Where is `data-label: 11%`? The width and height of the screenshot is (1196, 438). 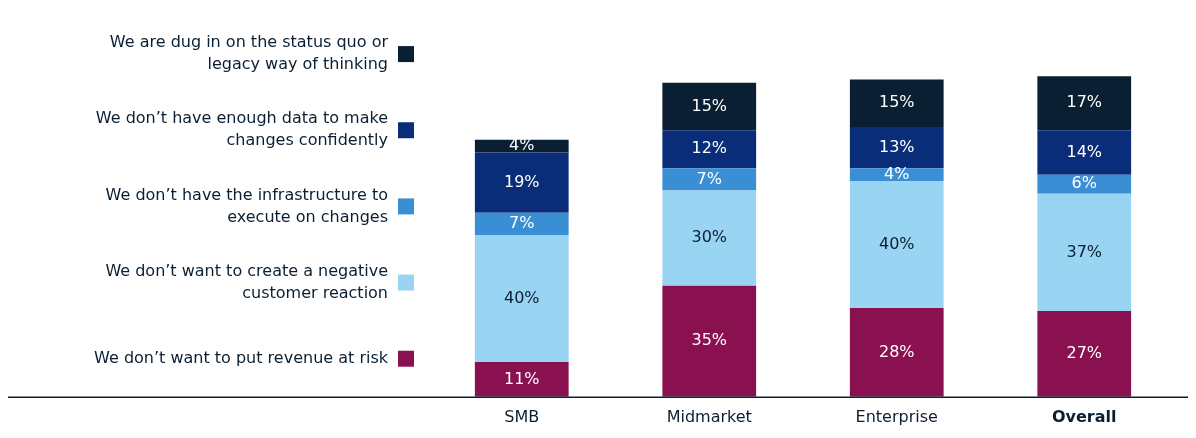 data-label: 11% is located at coordinates (521, 378).